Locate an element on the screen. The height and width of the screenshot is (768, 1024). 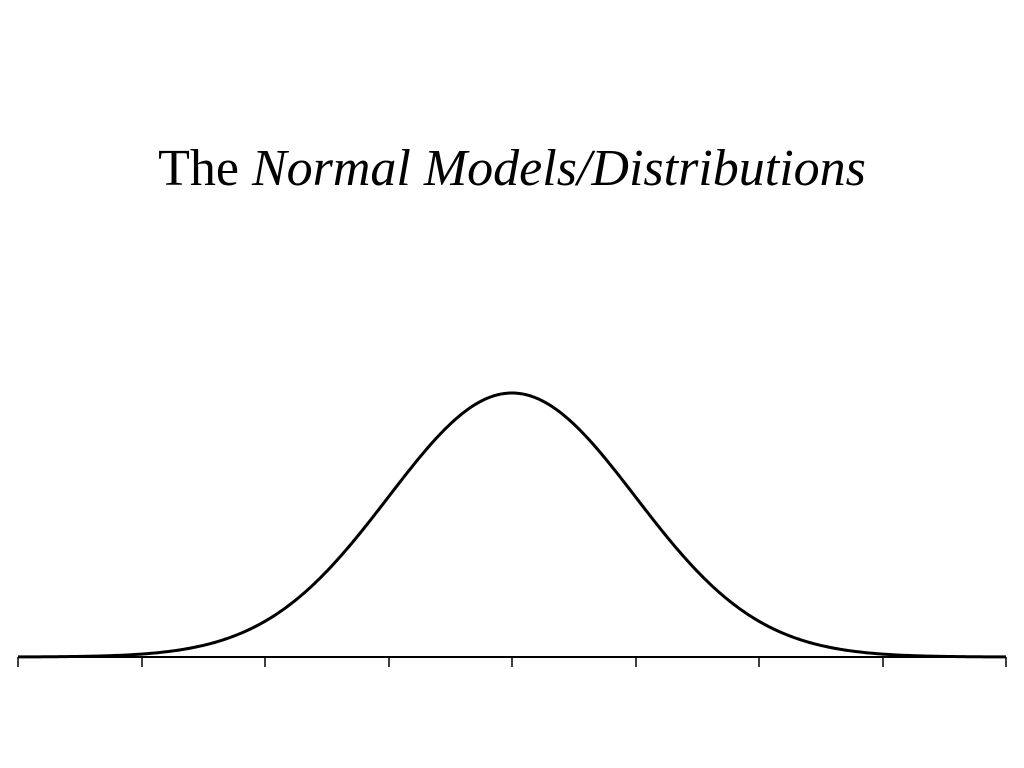
title-prefix: The is located at coordinates (198, 168).